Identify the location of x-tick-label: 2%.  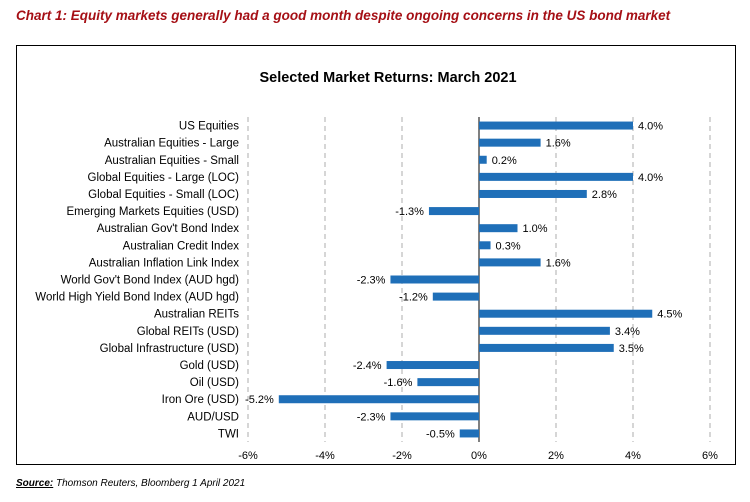
(556, 456).